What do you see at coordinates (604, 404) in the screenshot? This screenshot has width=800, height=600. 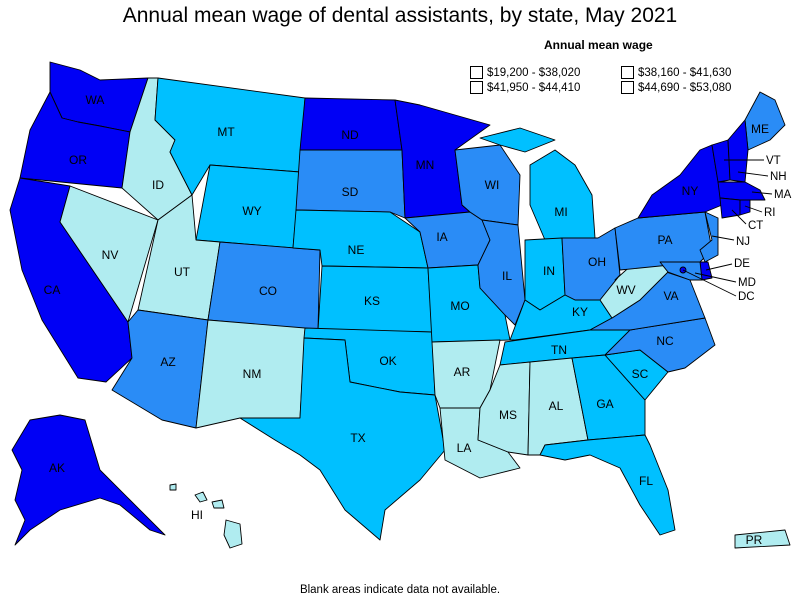 I see `label-GA: GA` at bounding box center [604, 404].